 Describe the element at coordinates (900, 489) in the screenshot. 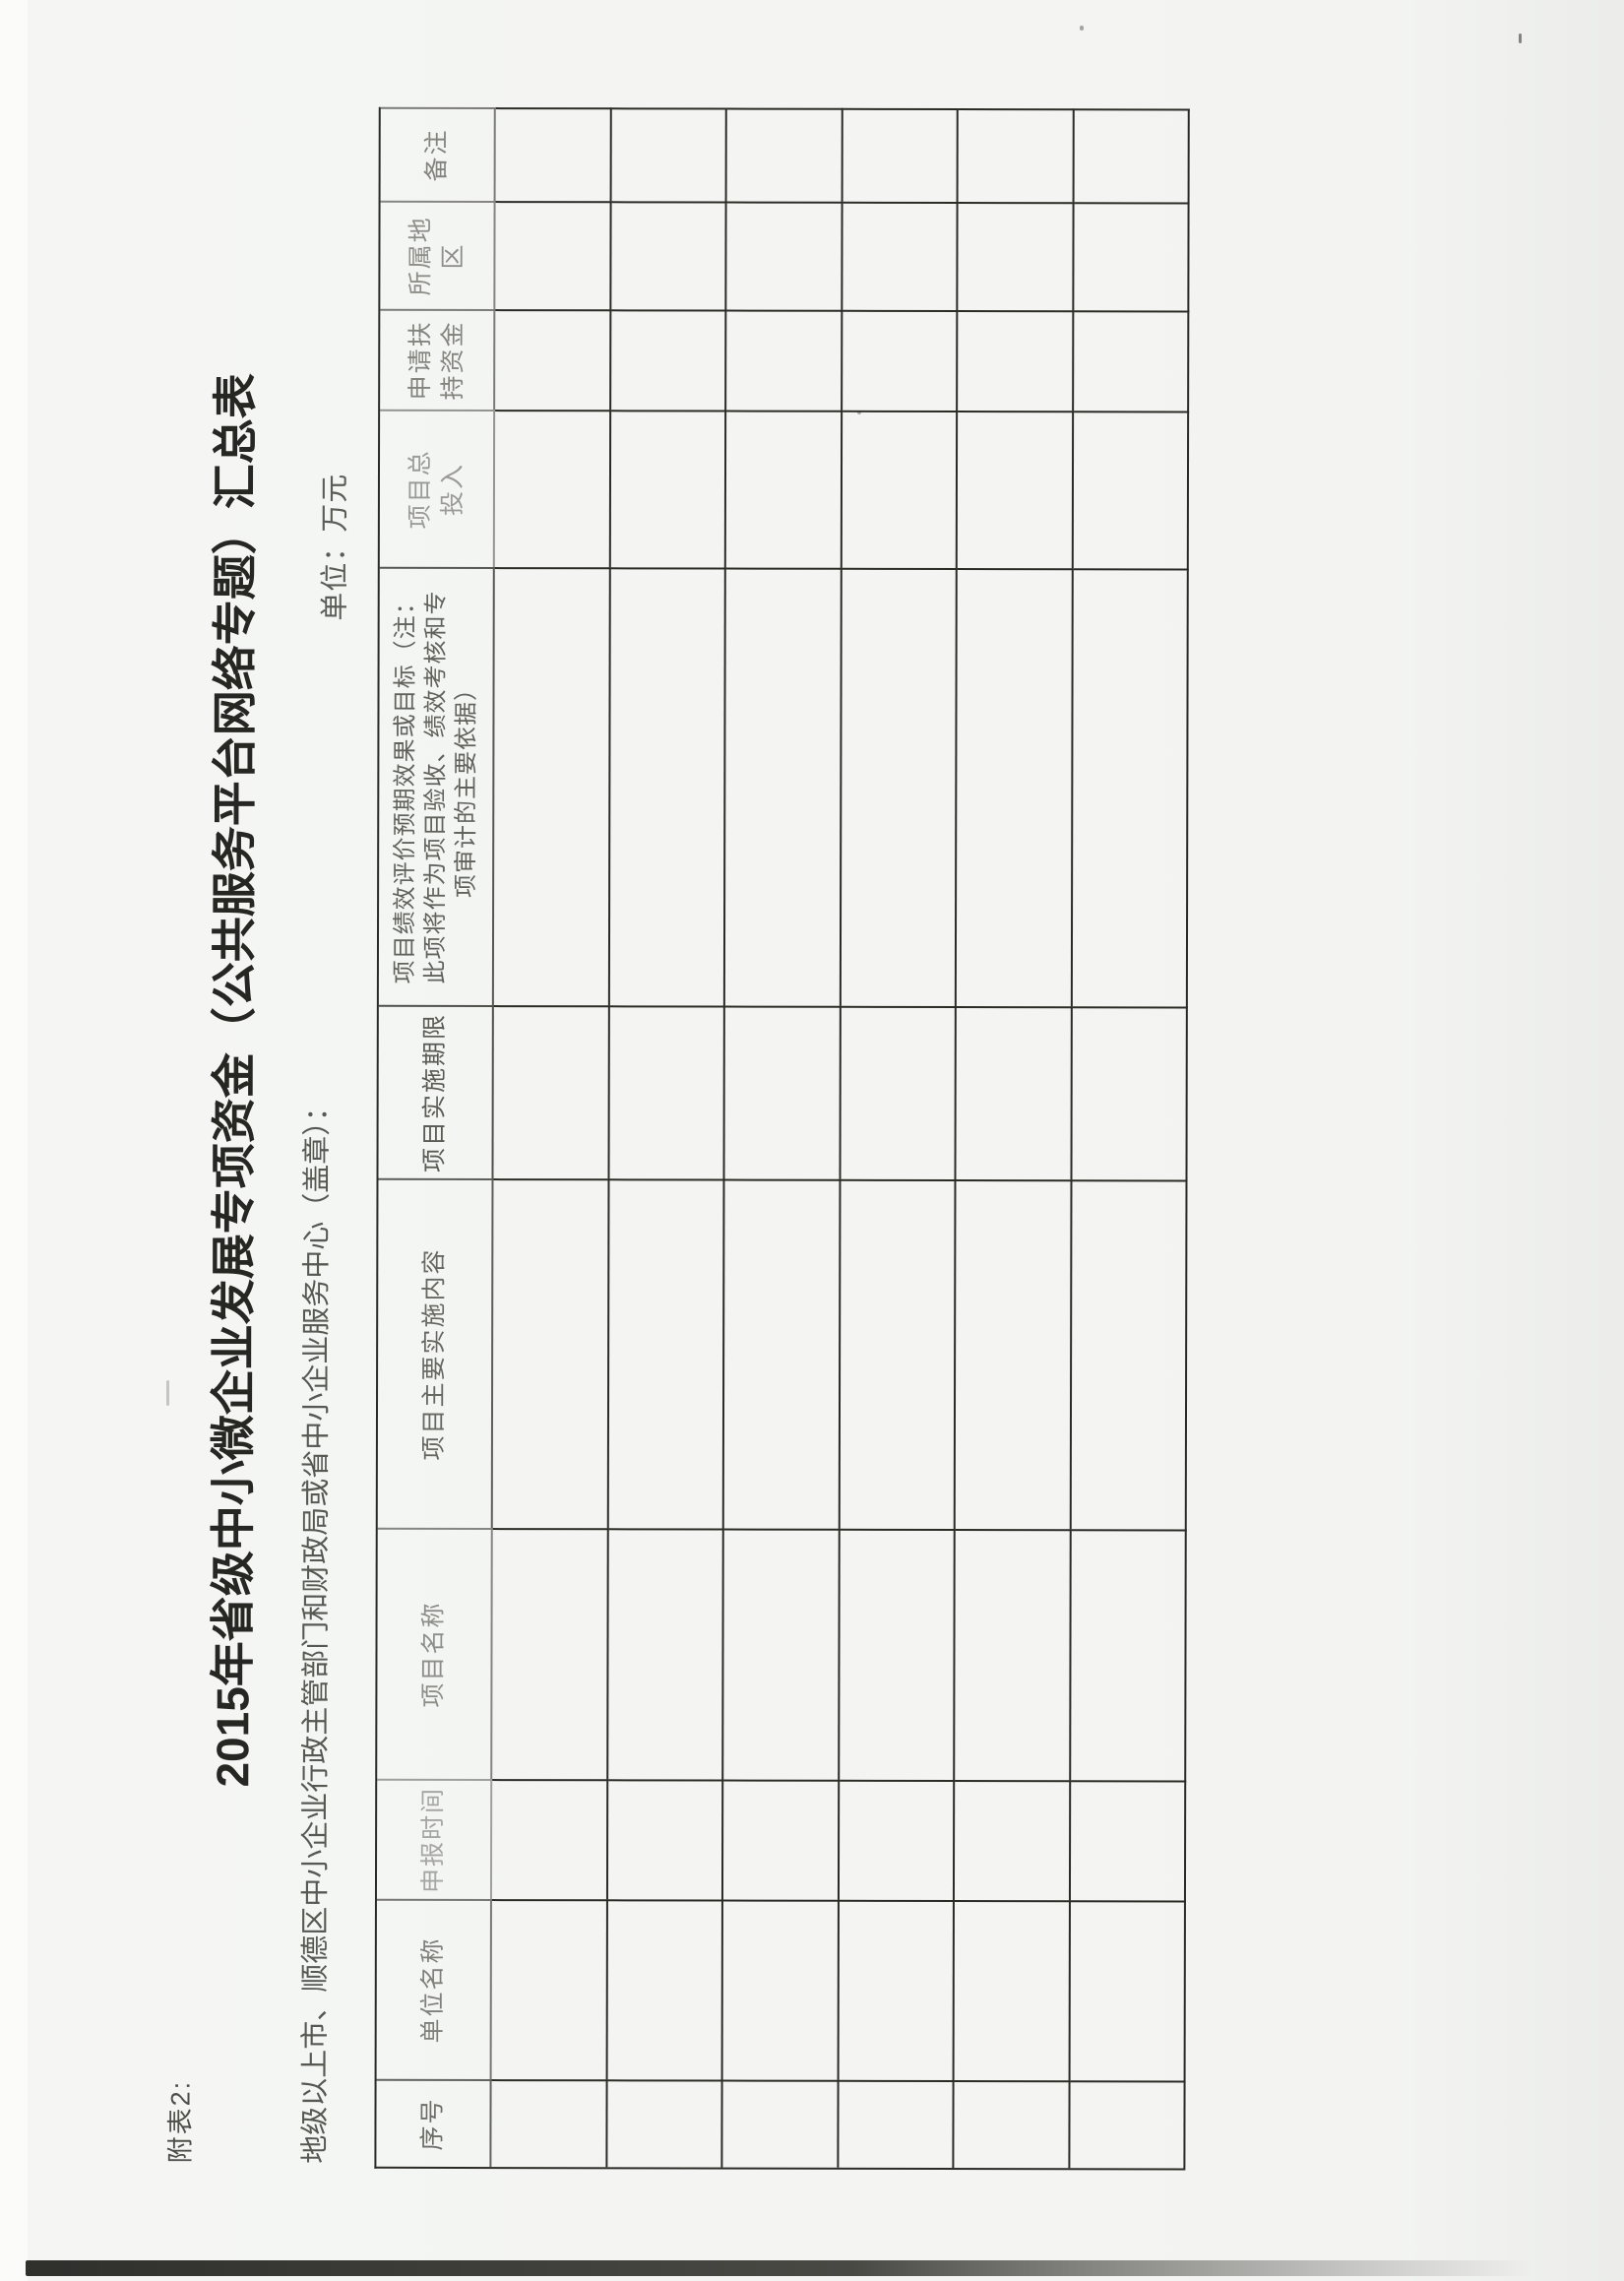

I see `empty-cell-r4-c8` at that location.